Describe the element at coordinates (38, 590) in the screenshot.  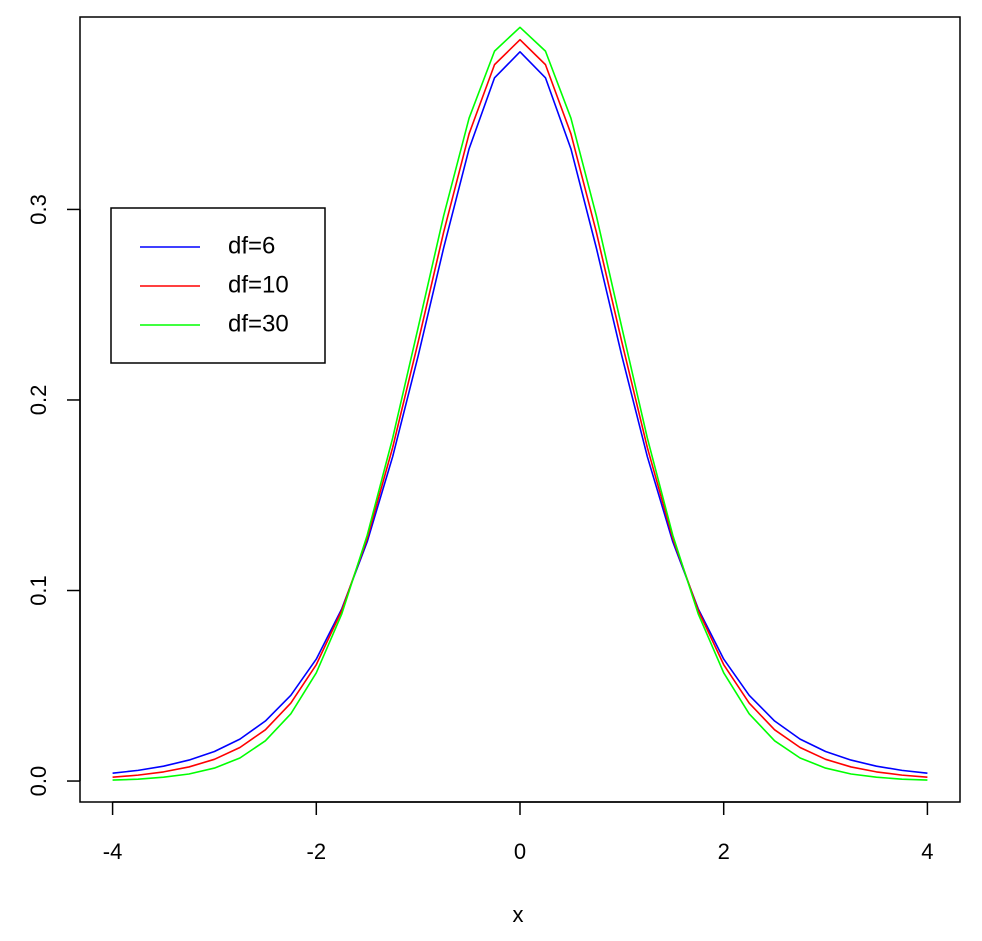
I see `y-tick-label: 0.1` at that location.